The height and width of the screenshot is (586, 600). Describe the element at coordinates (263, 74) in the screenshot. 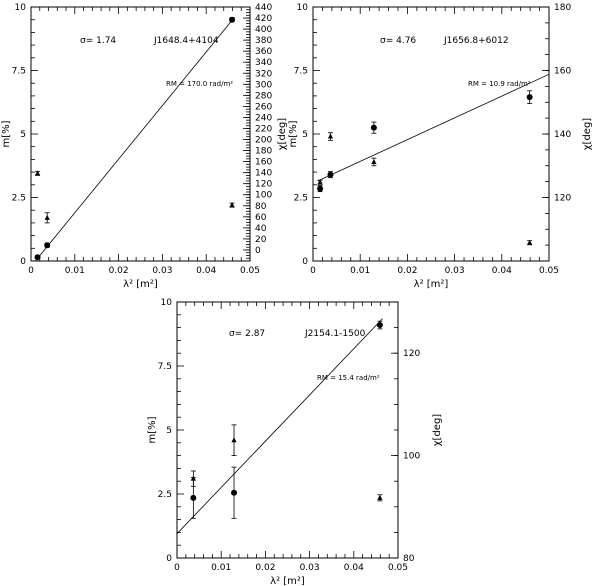

I see `right-y-tick-label: 320` at that location.